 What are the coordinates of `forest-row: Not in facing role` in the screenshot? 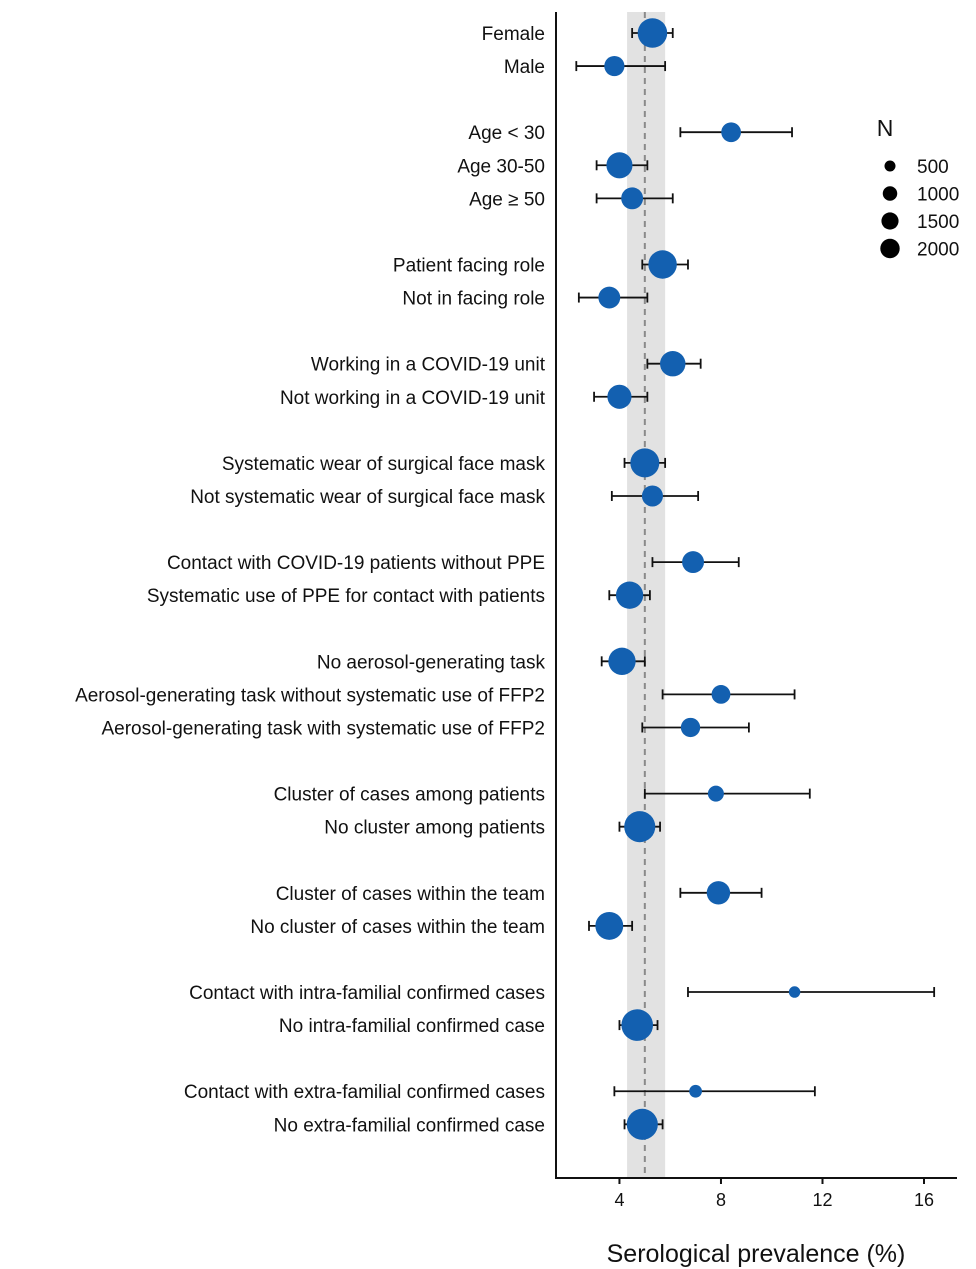 It's located at (525, 298).